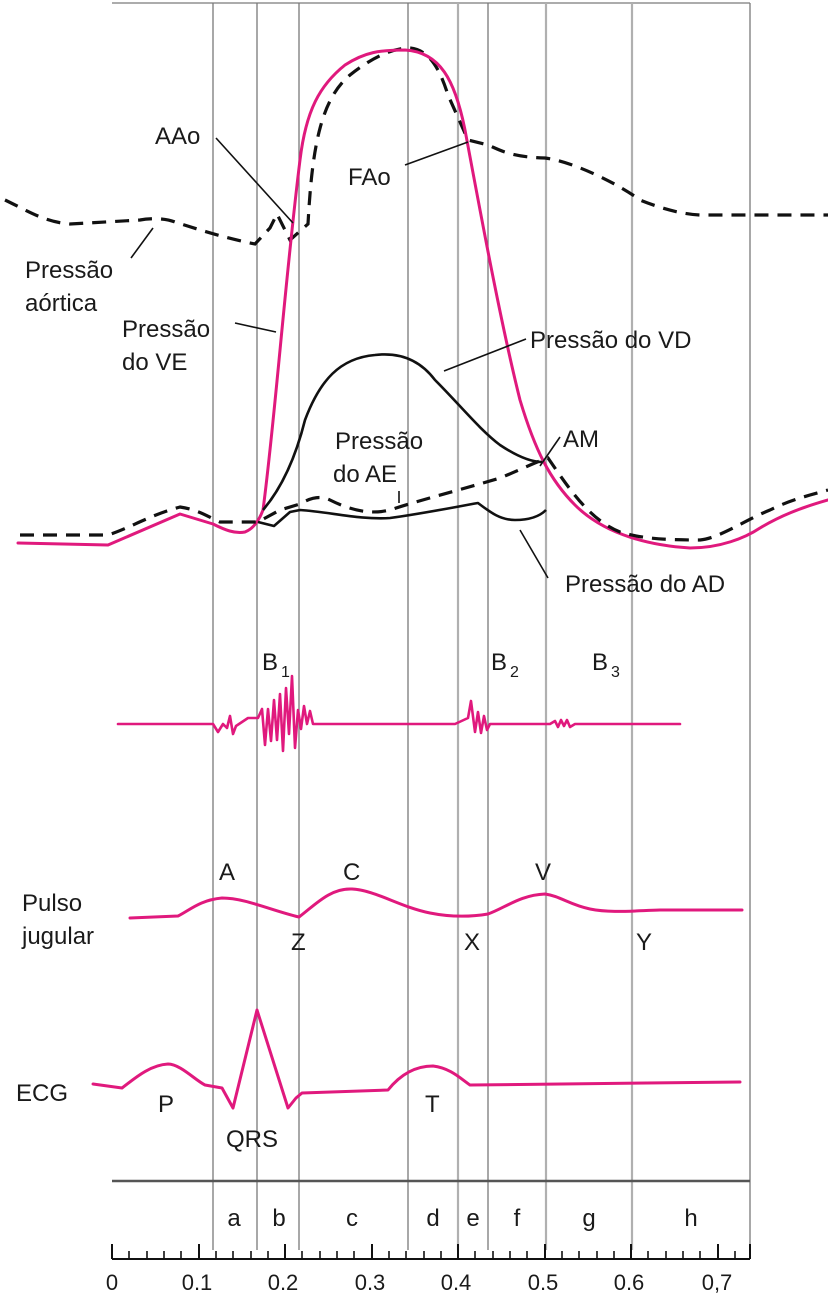 This screenshot has height=1300, width=828. What do you see at coordinates (42, 1093) in the screenshot?
I see `ecg-label: ECG` at bounding box center [42, 1093].